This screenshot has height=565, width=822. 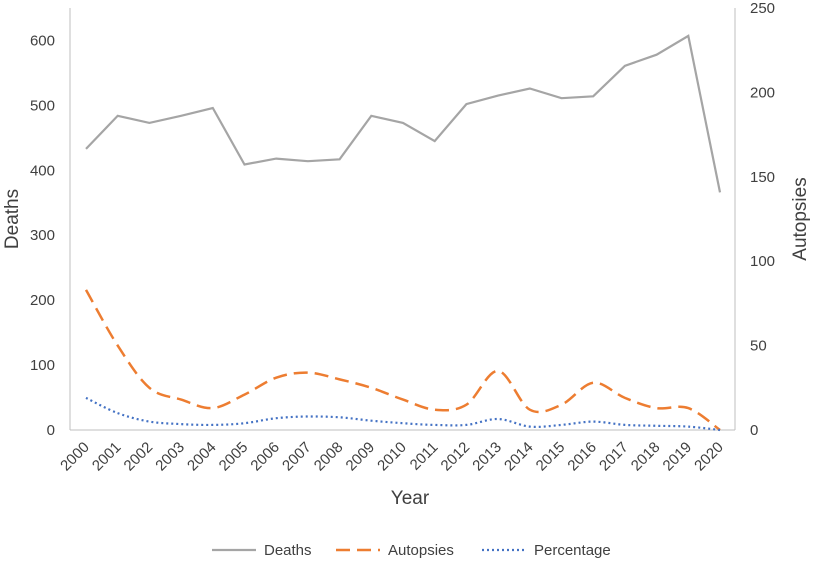 I want to click on x-tick-label: 2005, so click(x=234, y=457).